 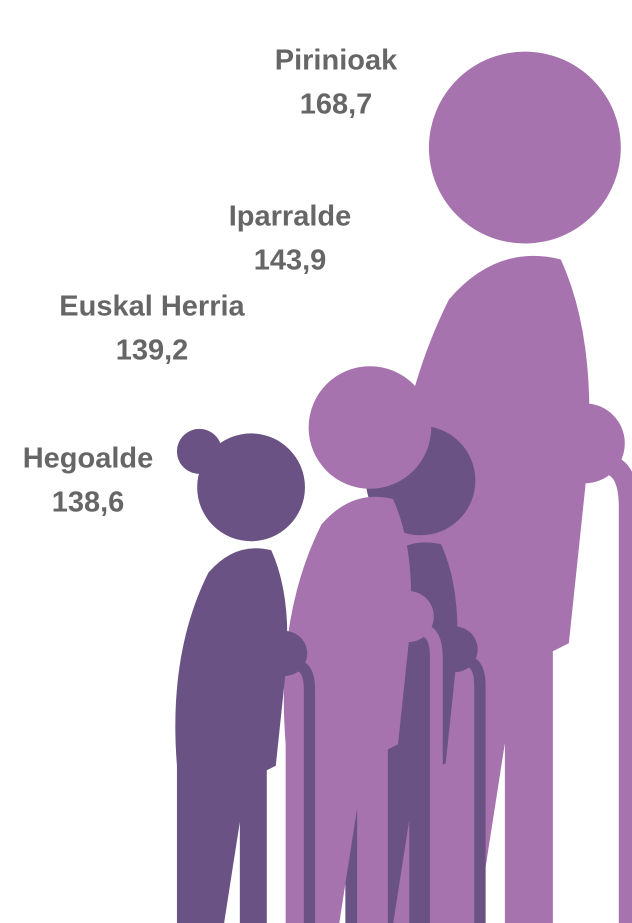 What do you see at coordinates (88, 459) in the screenshot?
I see `category-label: Hegoalde` at bounding box center [88, 459].